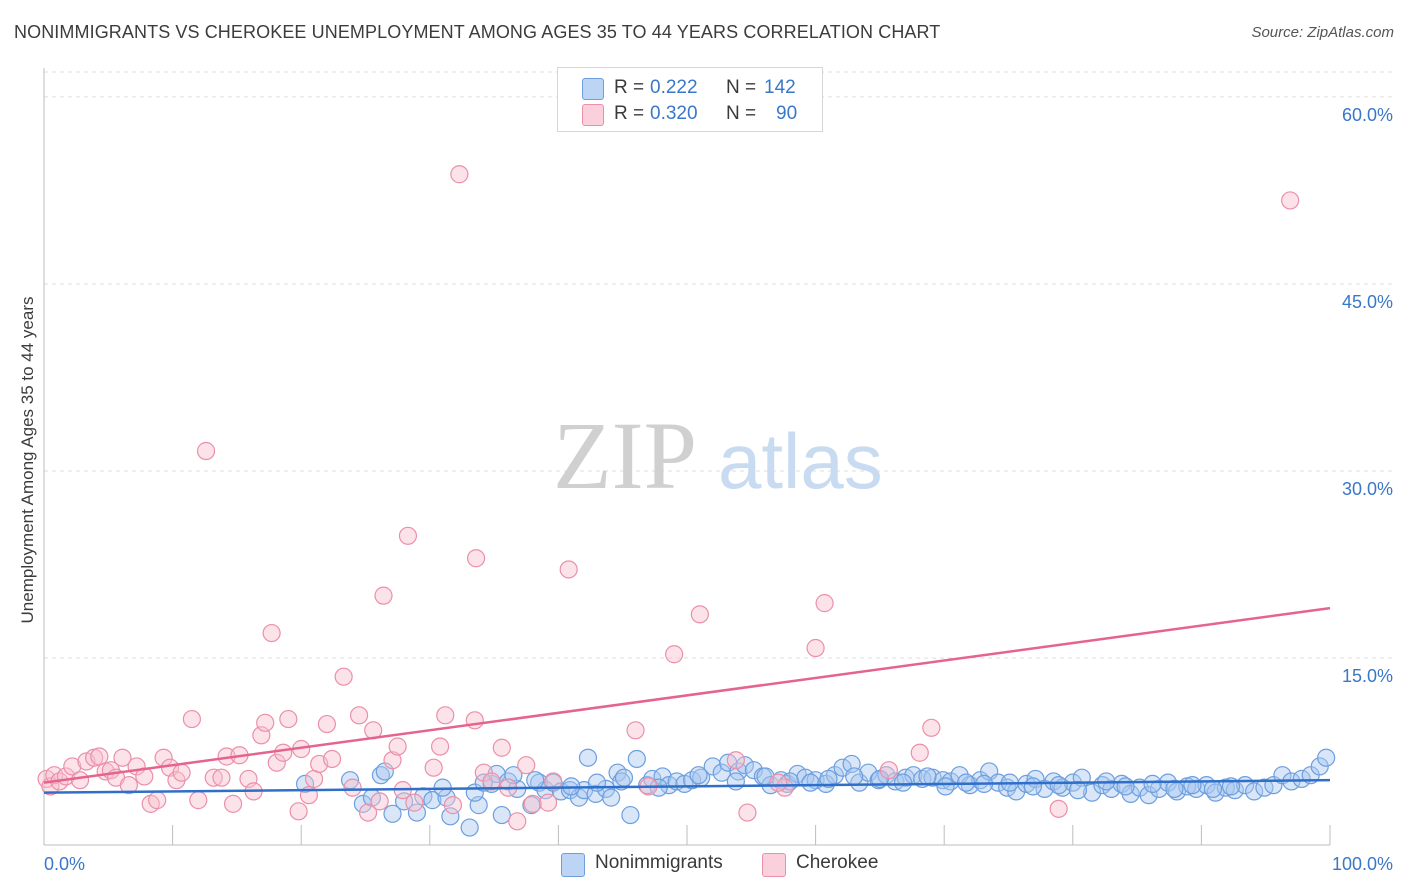 The image size is (1406, 892). Describe the element at coordinates (718, 455) in the screenshot. I see `watermark: ZIP atlas` at that location.